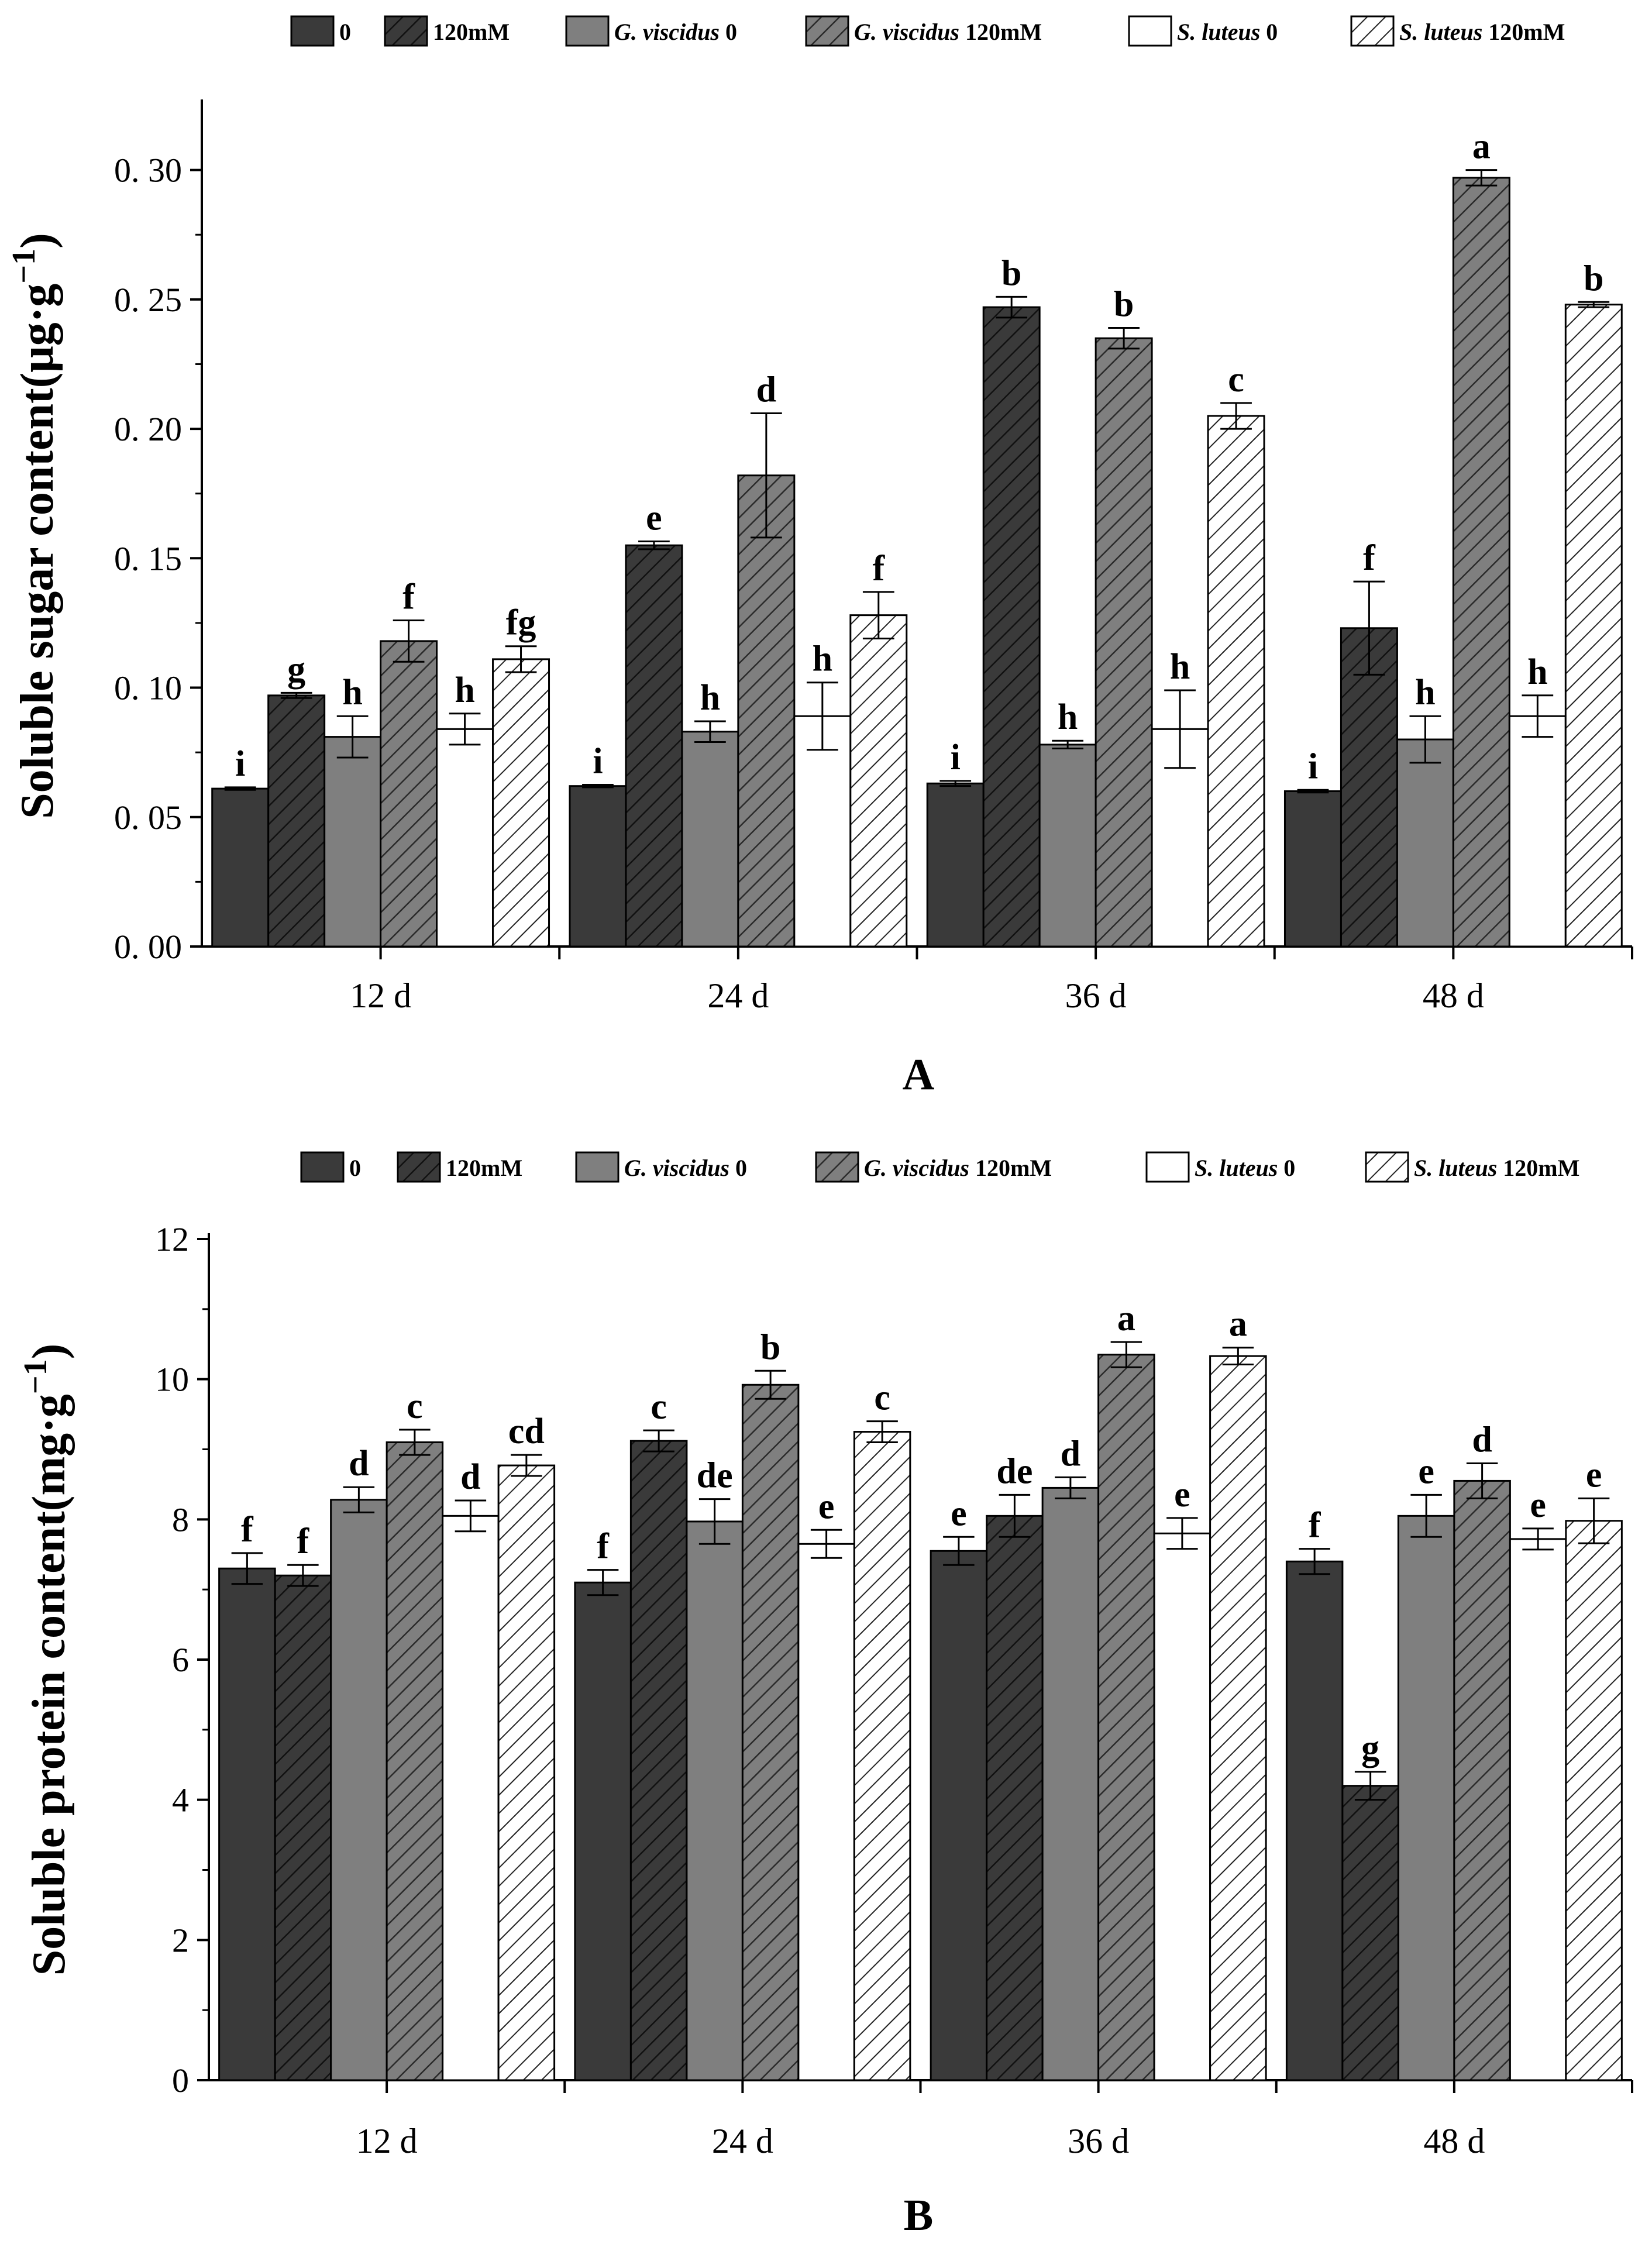  What do you see at coordinates (148, 818) in the screenshot?
I see `y-tick-label: 0. 05` at bounding box center [148, 818].